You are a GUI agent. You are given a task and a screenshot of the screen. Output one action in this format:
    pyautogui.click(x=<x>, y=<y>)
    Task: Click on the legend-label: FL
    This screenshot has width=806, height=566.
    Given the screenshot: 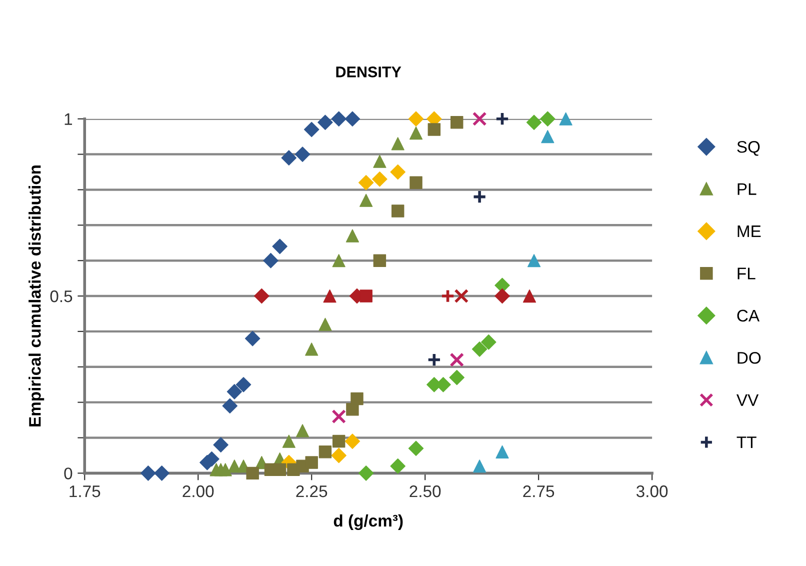 What is the action you would take?
    pyautogui.click(x=747, y=274)
    